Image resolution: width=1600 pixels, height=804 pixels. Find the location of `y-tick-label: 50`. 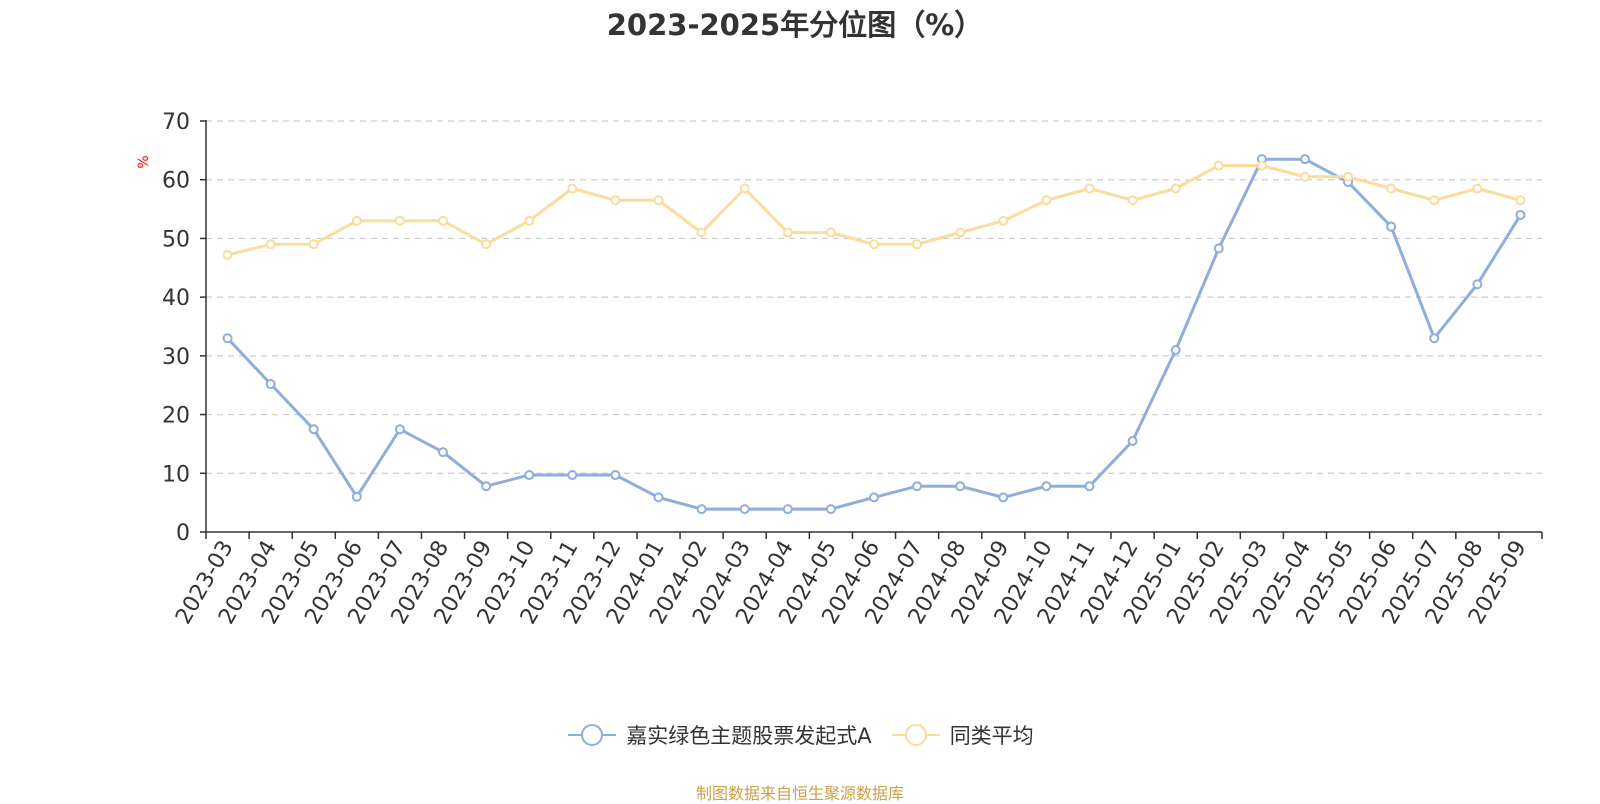

y-tick-label: 50 is located at coordinates (176, 239).